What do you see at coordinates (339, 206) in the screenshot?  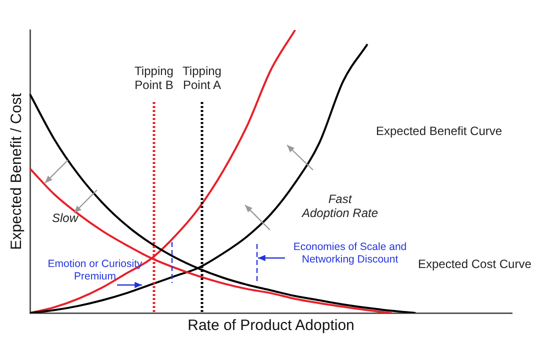 I see `annotation: Fast Adoption Rate` at bounding box center [339, 206].